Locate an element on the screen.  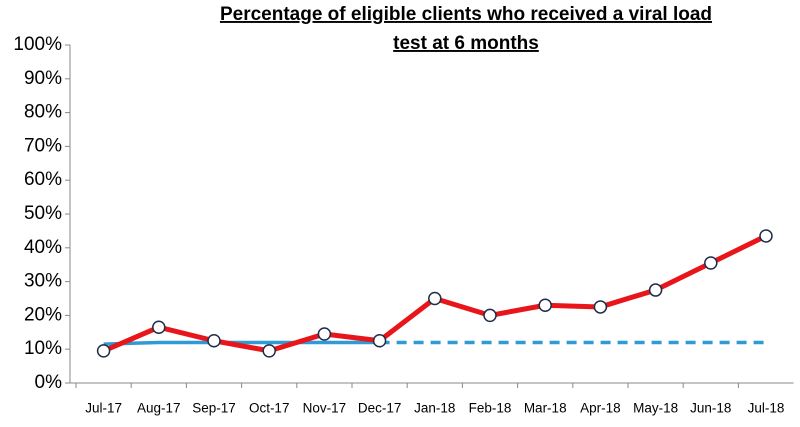
x-tick-label: Dec-17 is located at coordinates (380, 408).